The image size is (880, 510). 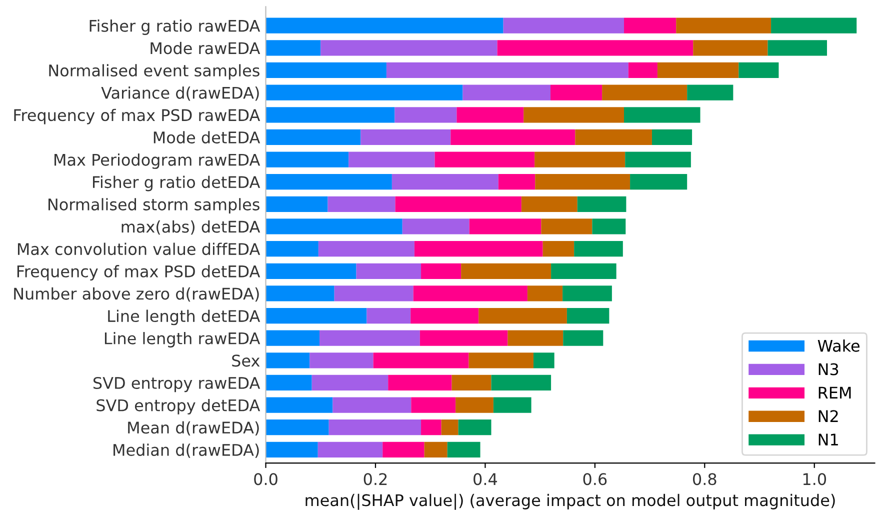 I want to click on y-tick-label: Mode rawEDA, so click(x=205, y=48).